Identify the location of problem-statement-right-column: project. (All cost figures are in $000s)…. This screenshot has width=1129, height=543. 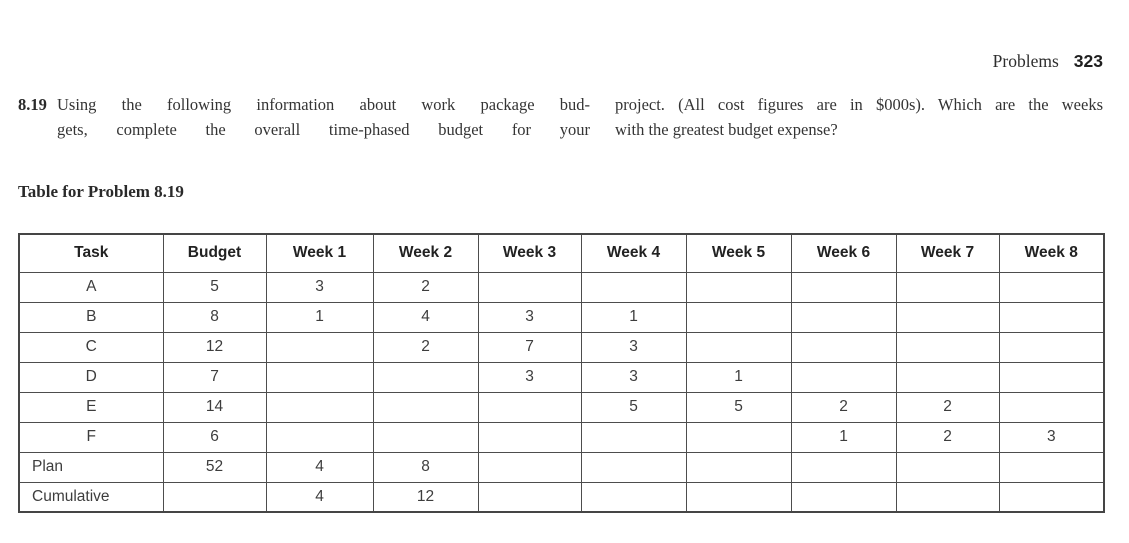
(859, 117).